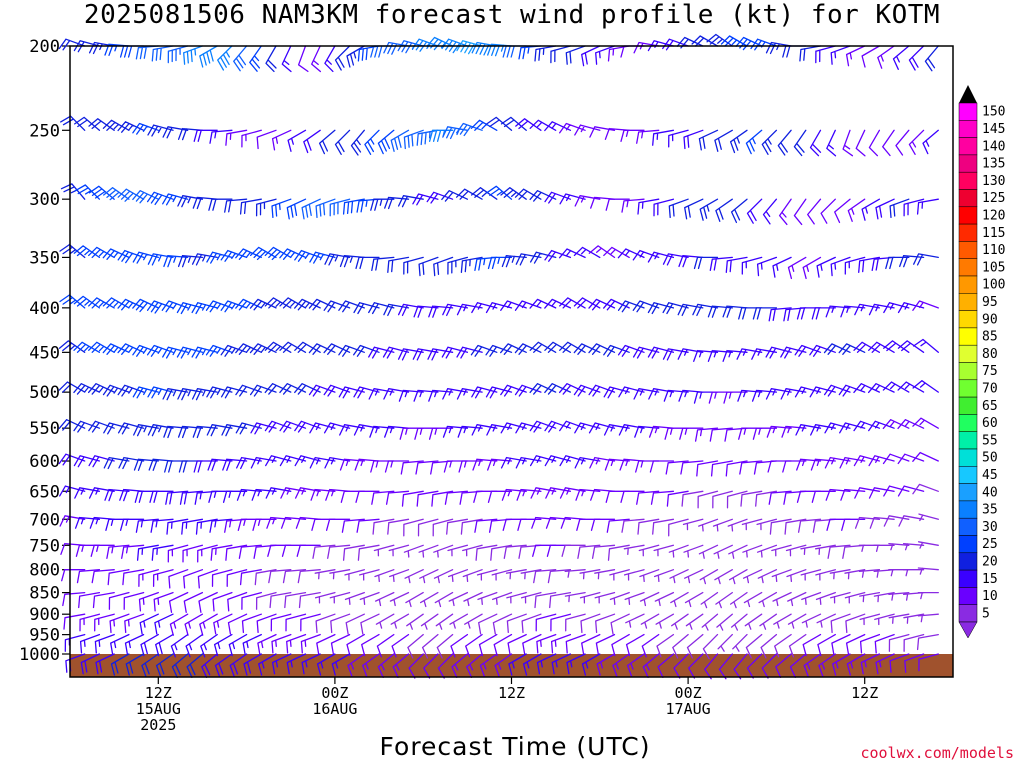 The image size is (1024, 768). I want to click on credit-link: coolwx.com/models, so click(937, 753).